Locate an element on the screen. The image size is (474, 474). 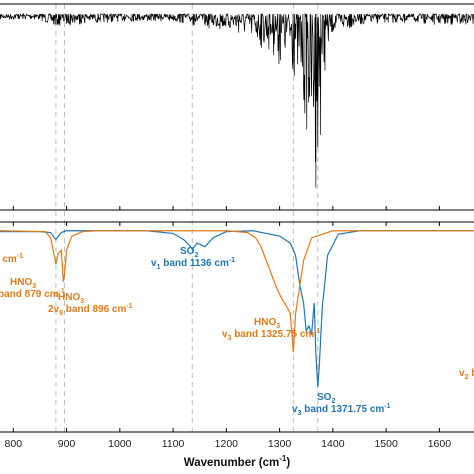
x-tick-label-8: 1600 is located at coordinates (440, 444).